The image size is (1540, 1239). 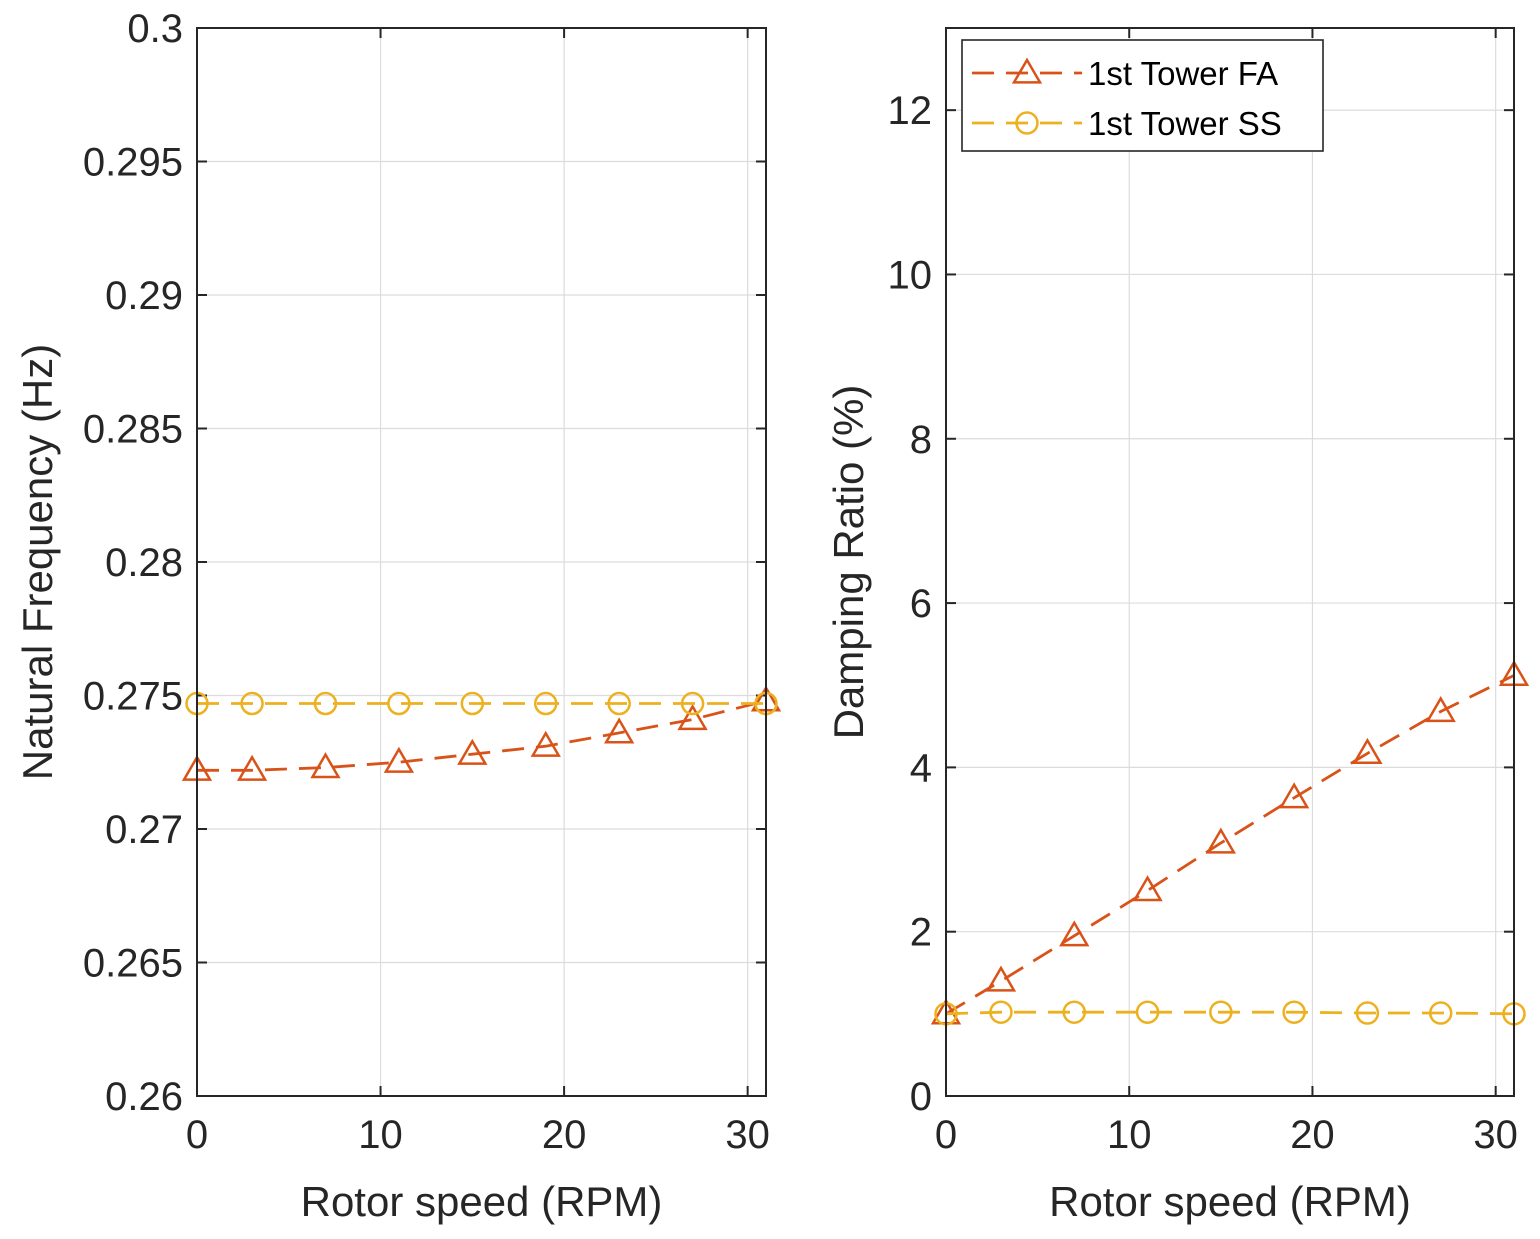 I want to click on legend: 1st Tower FA 1st Tower SS, so click(x=1142, y=95).